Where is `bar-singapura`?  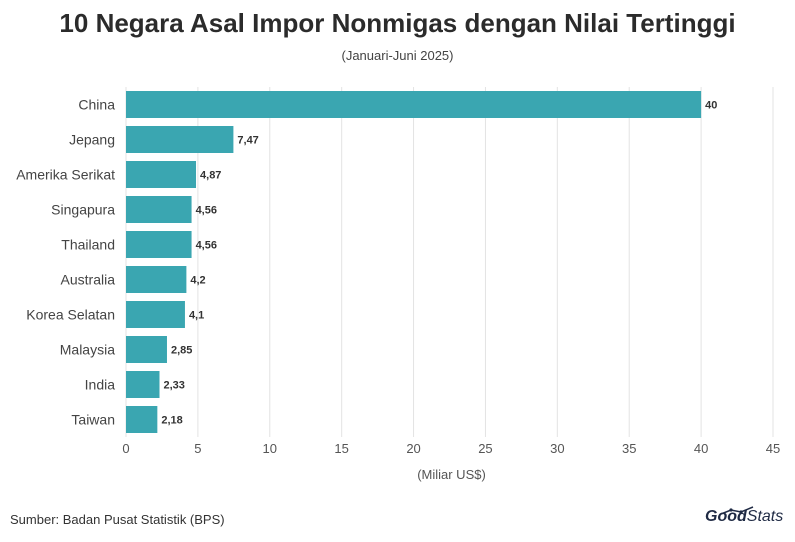 bar-singapura is located at coordinates (159, 209).